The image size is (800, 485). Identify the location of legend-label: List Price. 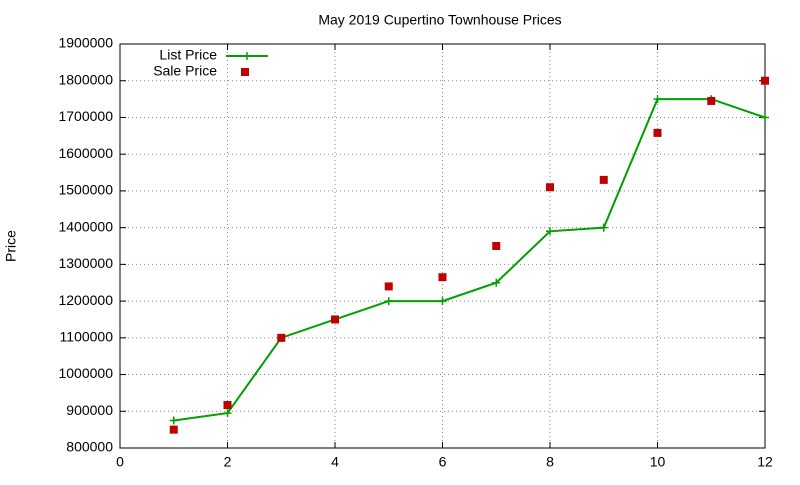
(188, 55).